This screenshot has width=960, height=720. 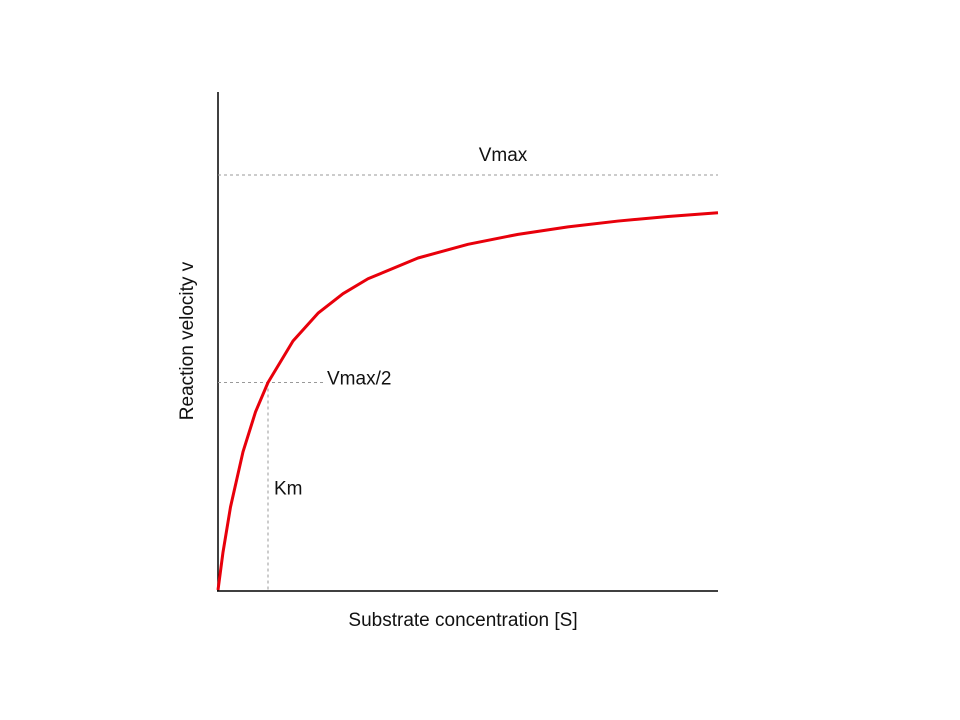 What do you see at coordinates (462, 620) in the screenshot?
I see `x-axis-label: Substrate concentration [S]` at bounding box center [462, 620].